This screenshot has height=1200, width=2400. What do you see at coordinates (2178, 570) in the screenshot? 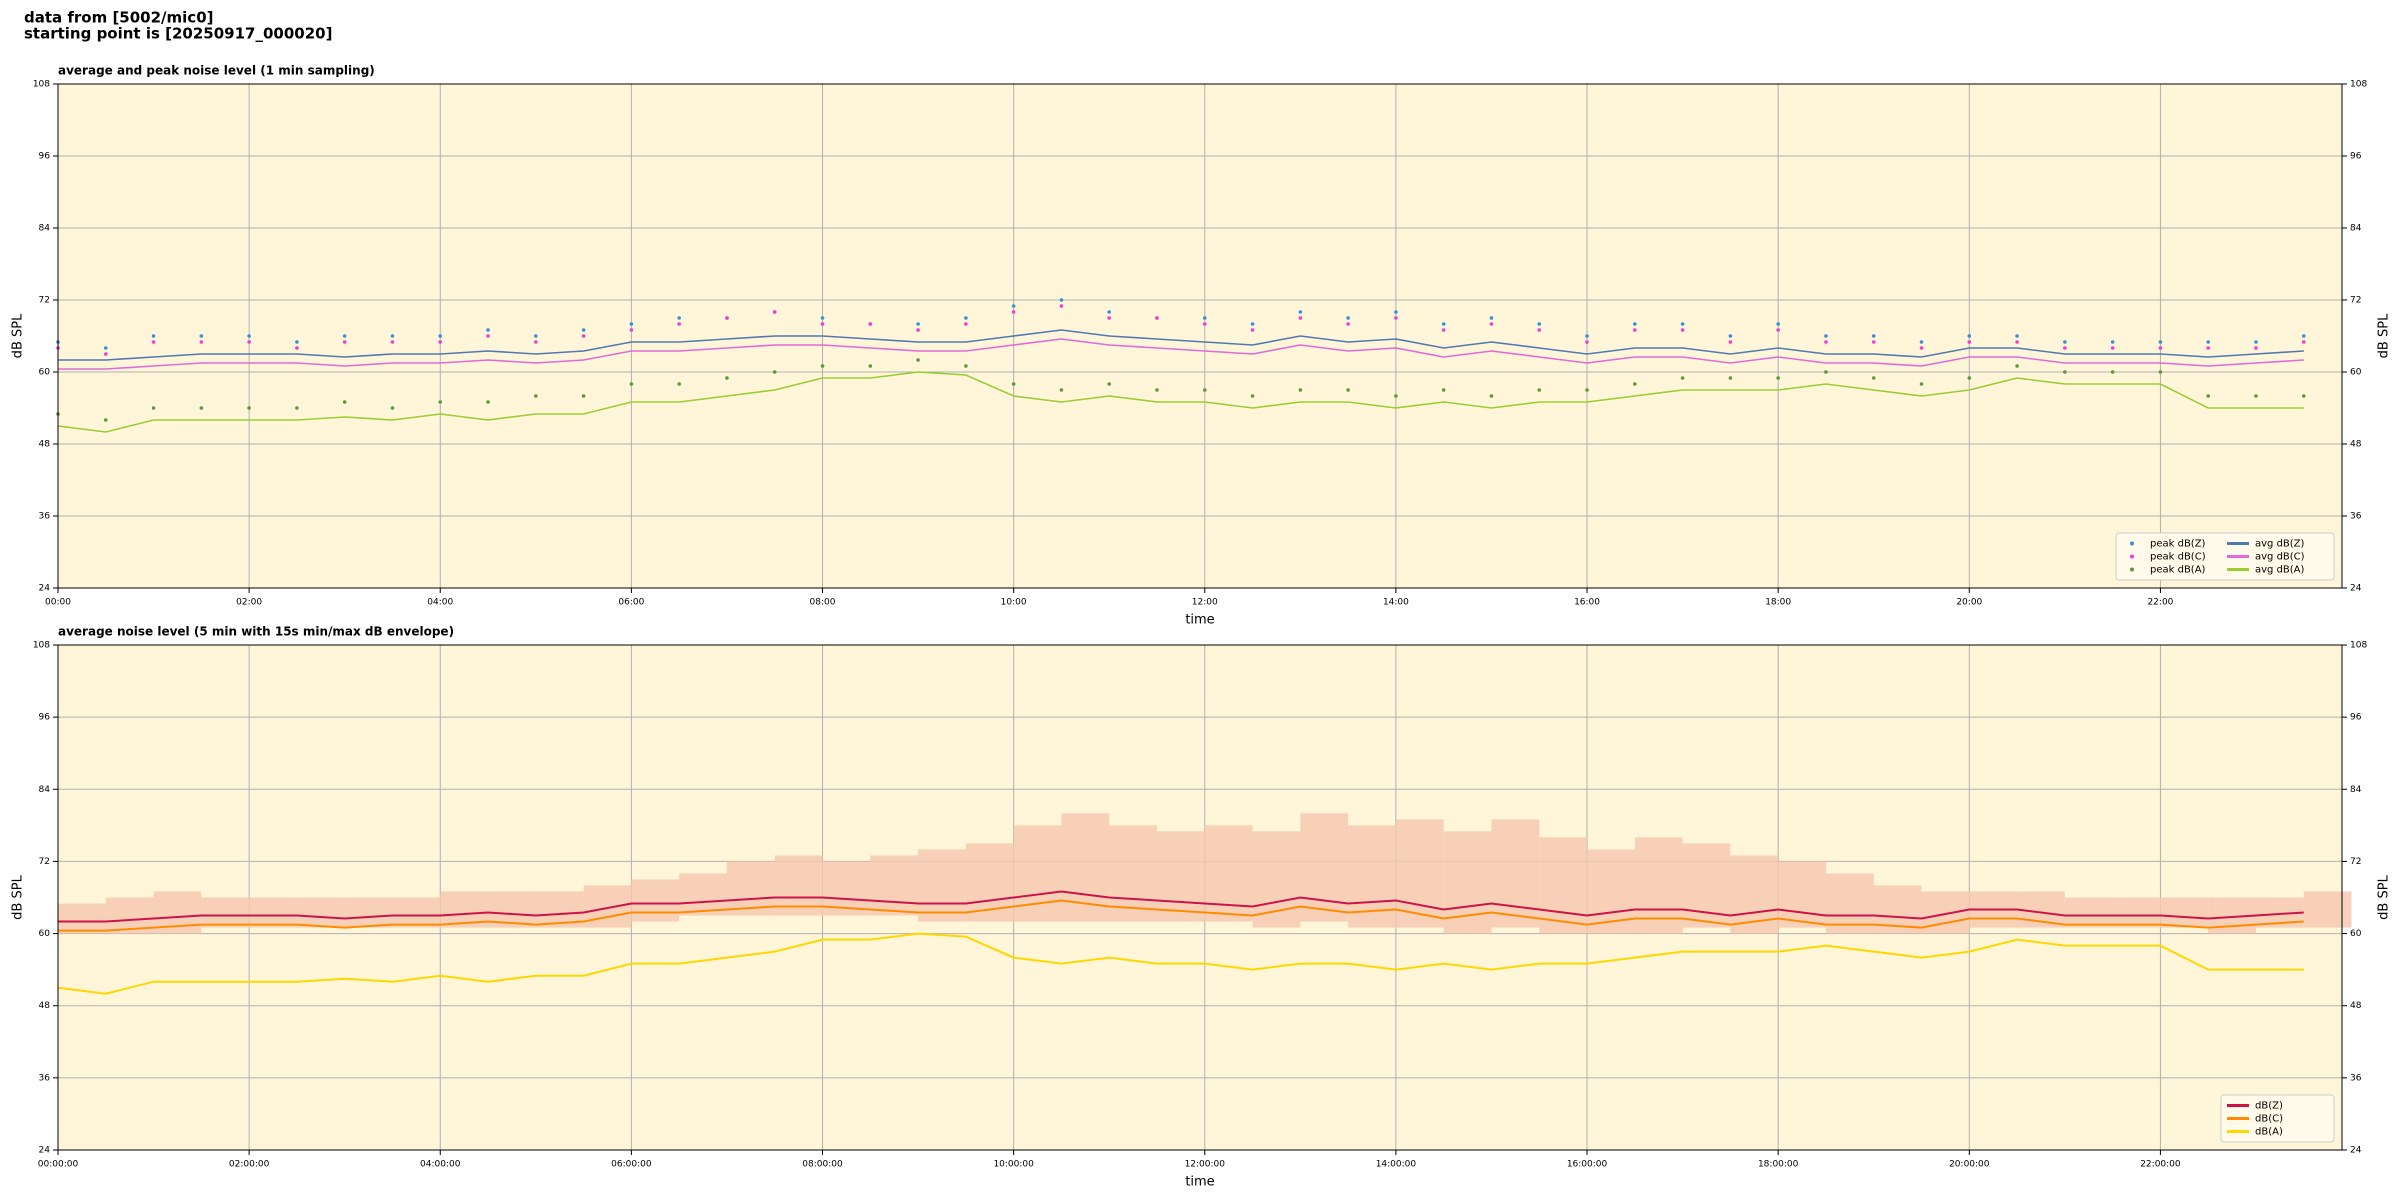
I see `legend-label: peak dB(A)` at bounding box center [2178, 570].